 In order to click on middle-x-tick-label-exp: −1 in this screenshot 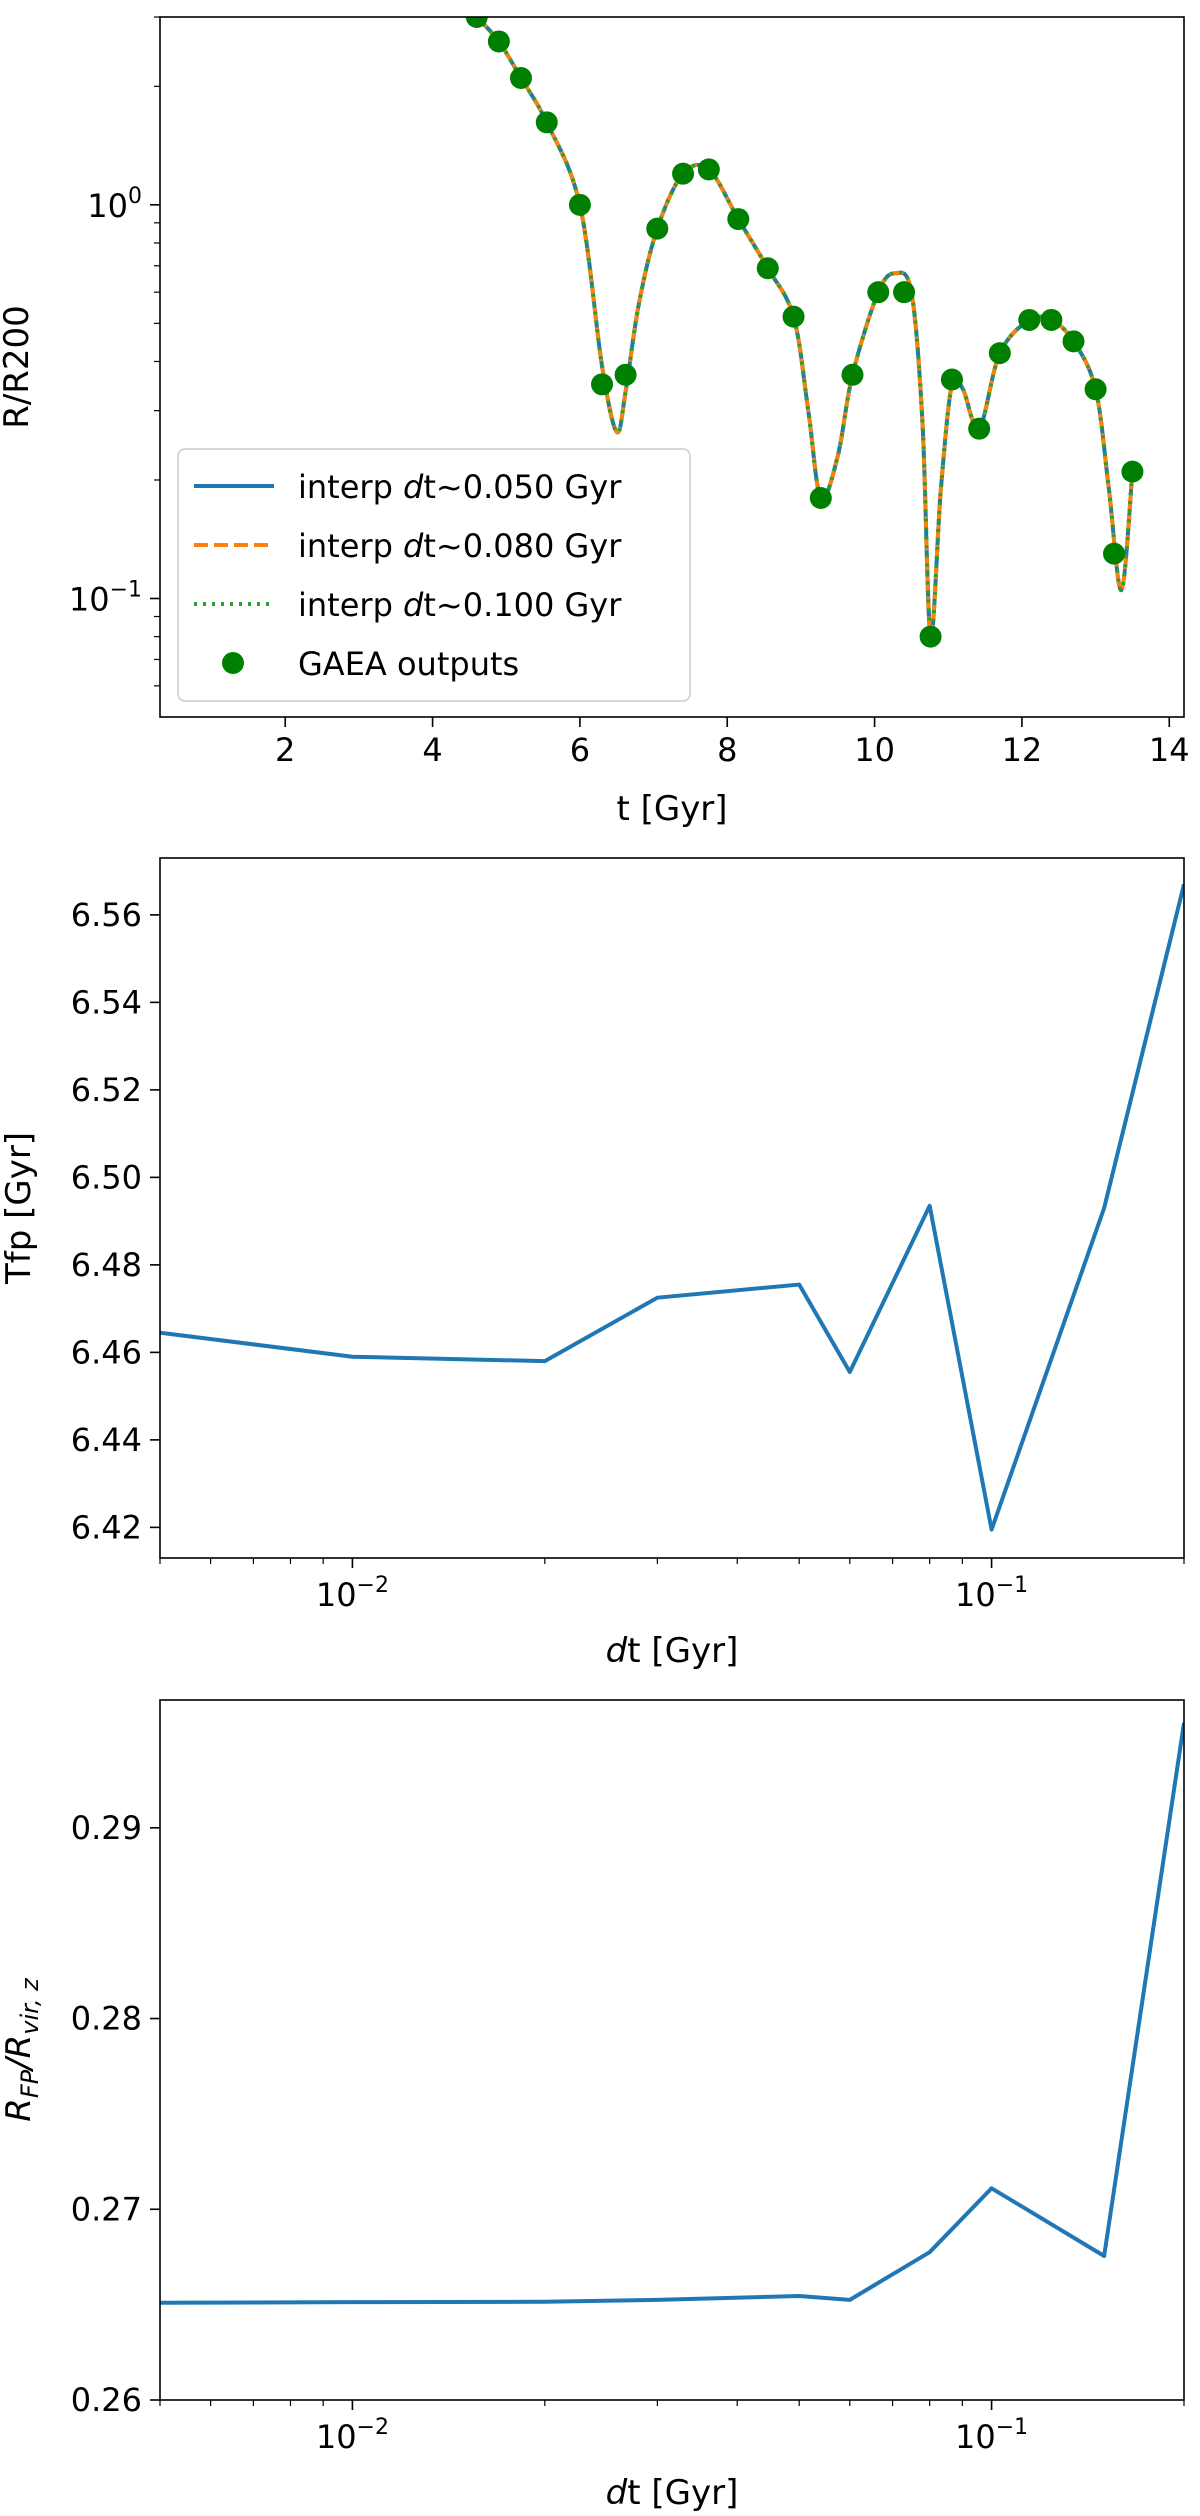, I will do `click(1012, 1585)`.